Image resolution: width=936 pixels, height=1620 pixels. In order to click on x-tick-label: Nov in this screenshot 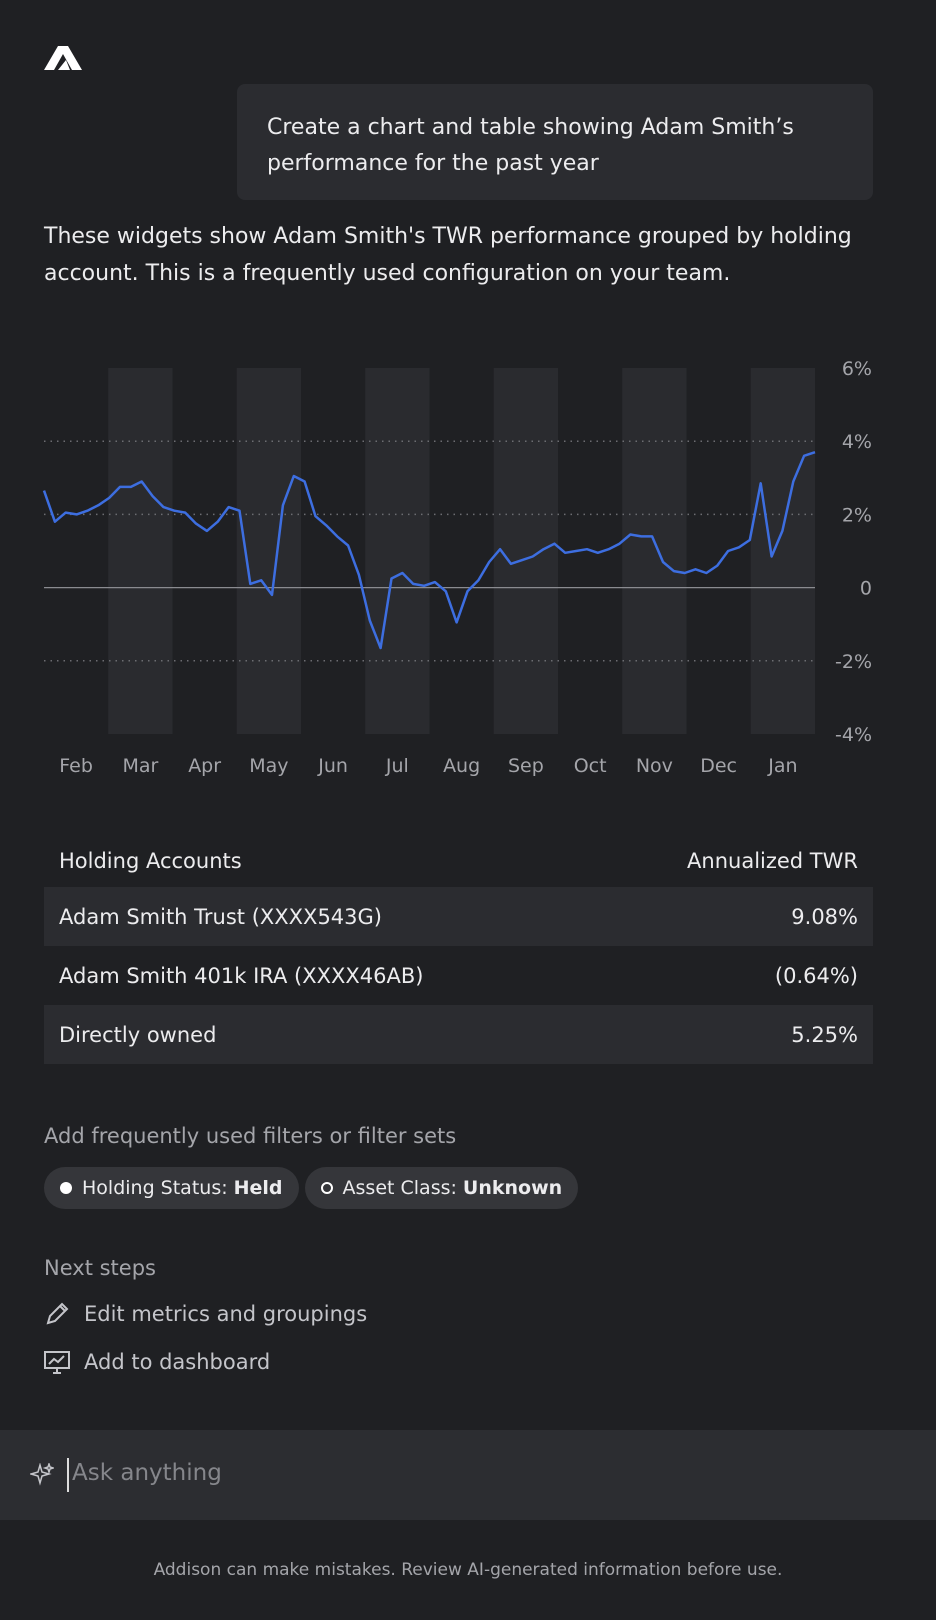, I will do `click(654, 766)`.